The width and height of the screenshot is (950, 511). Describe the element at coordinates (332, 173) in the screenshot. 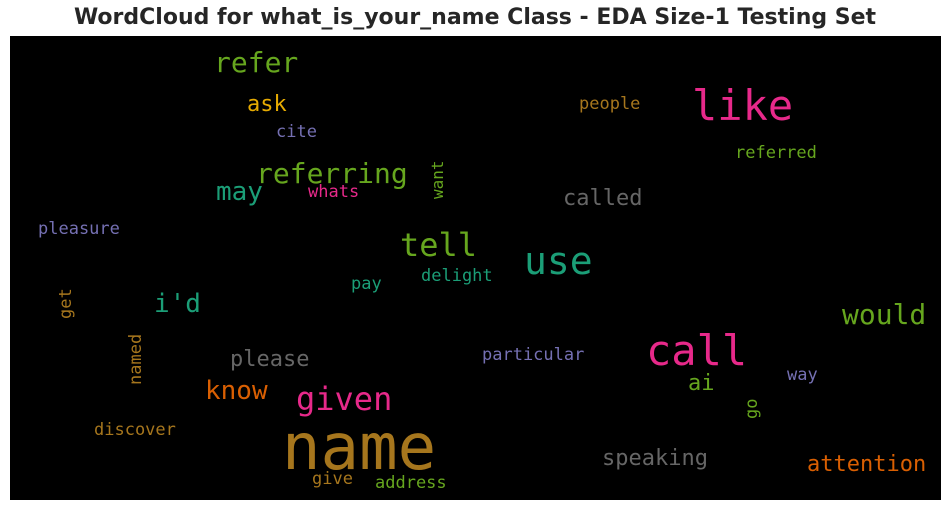

I see `word-referring: referring` at that location.